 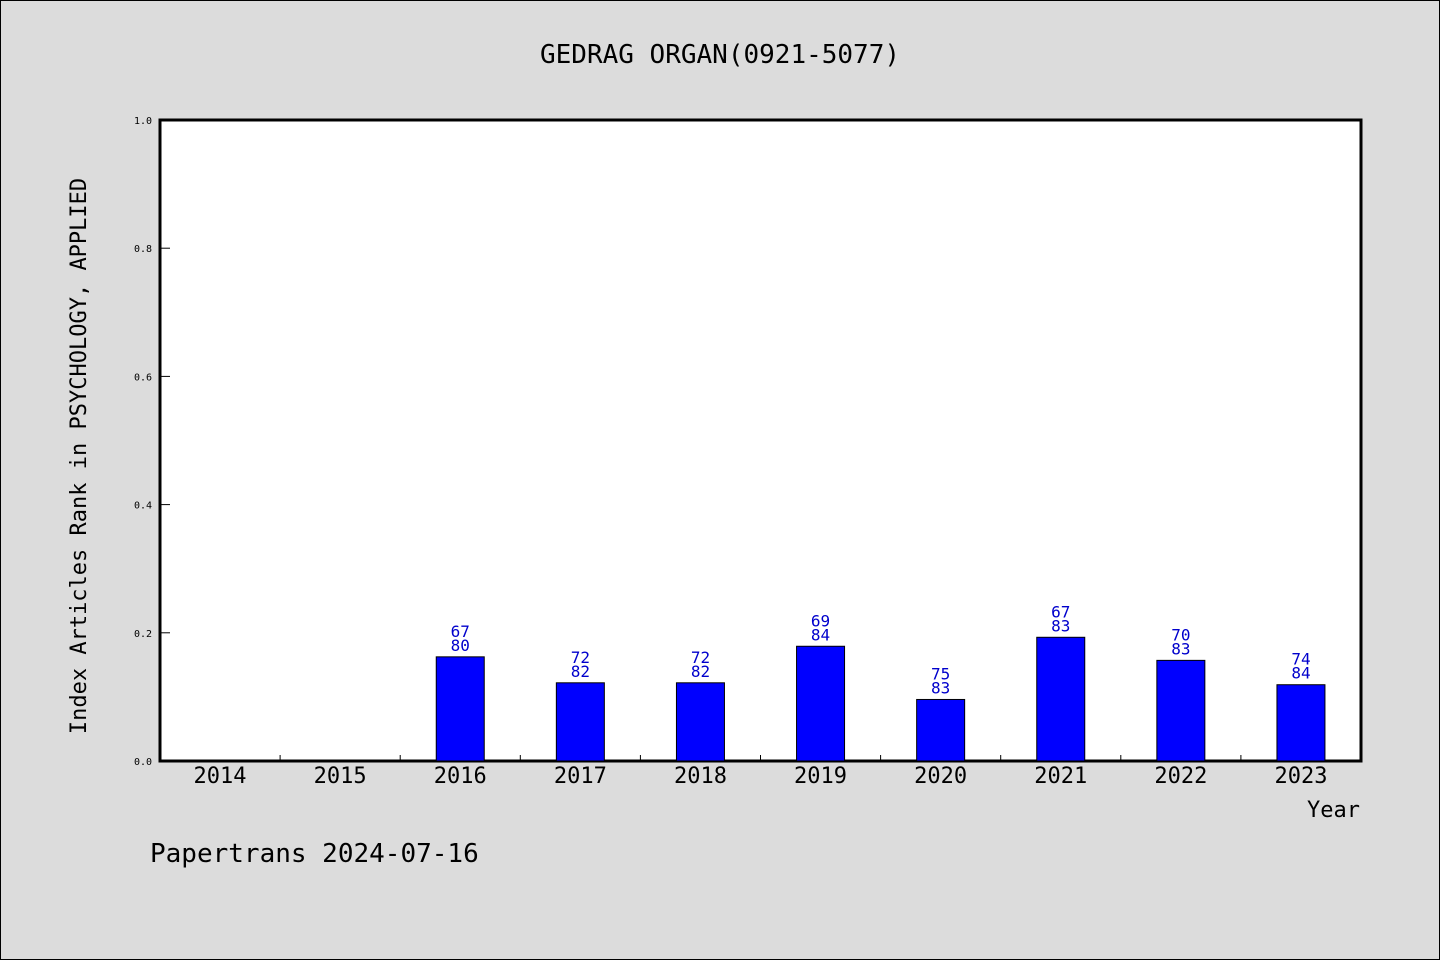 I want to click on bar-label-top: 74, so click(x=1300, y=659).